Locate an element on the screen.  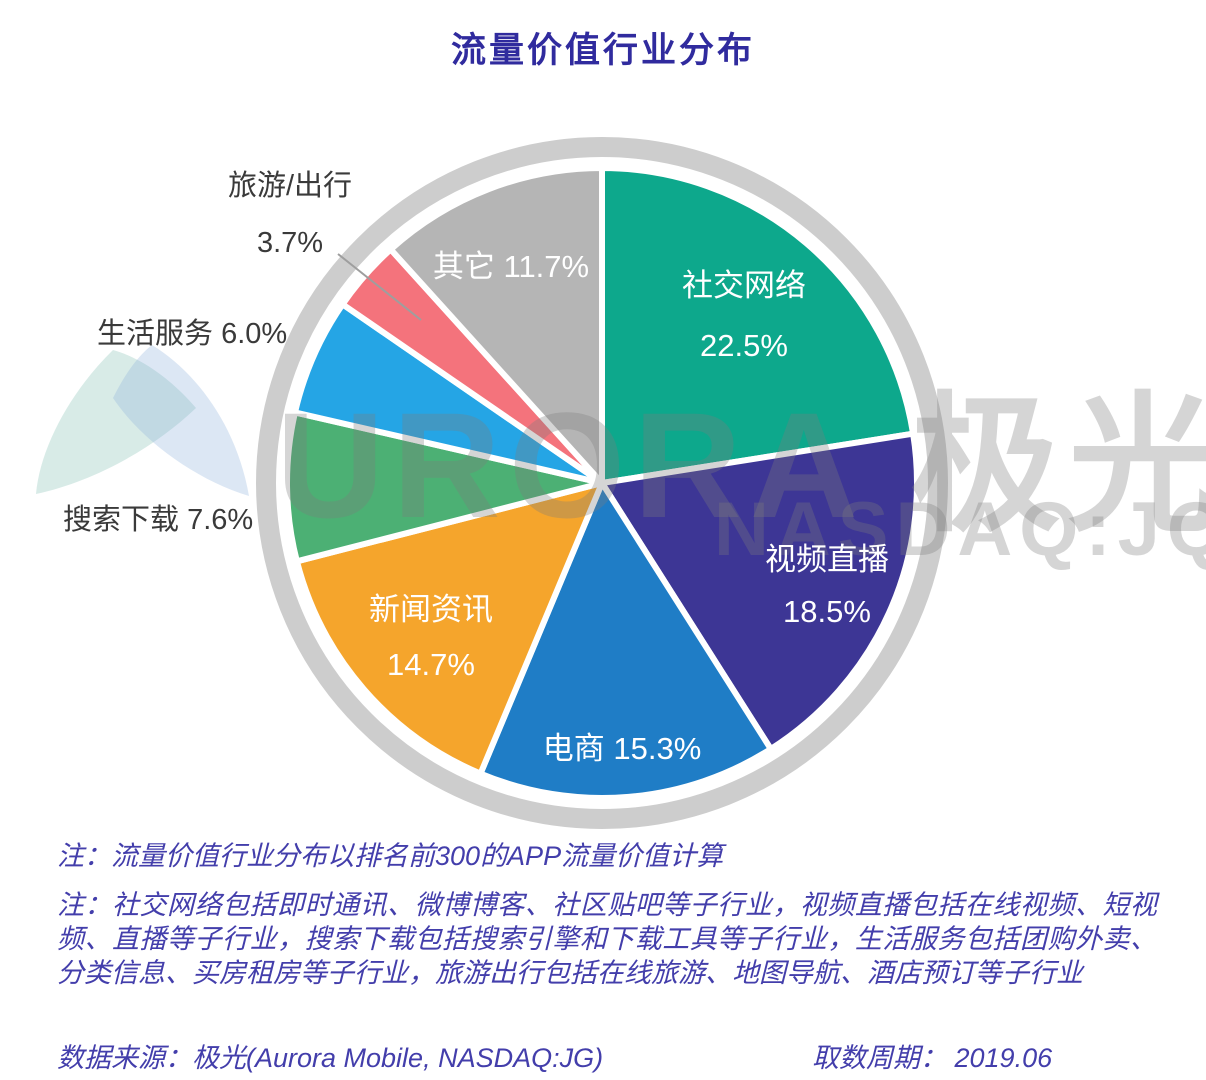
slice-name-video: 视频直播 is located at coordinates (827, 559).